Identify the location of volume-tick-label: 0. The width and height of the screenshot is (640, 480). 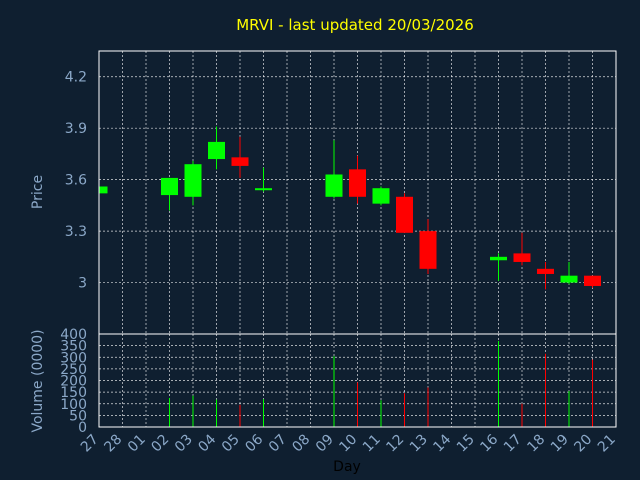
(82, 428).